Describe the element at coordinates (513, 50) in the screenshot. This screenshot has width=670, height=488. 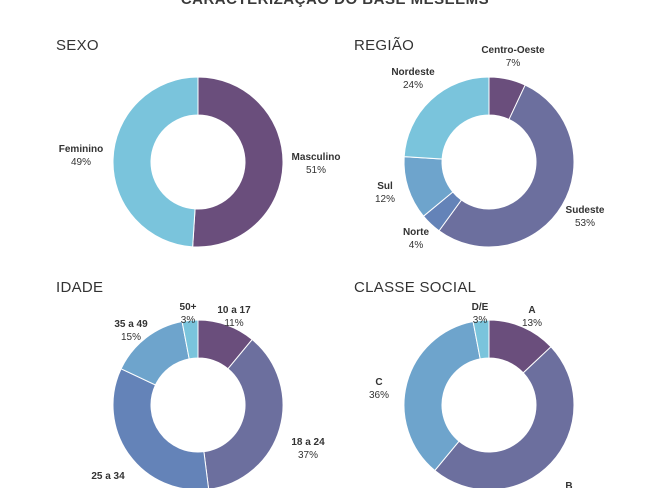
I see `slice-label-regiao-0: Centro-Oeste` at that location.